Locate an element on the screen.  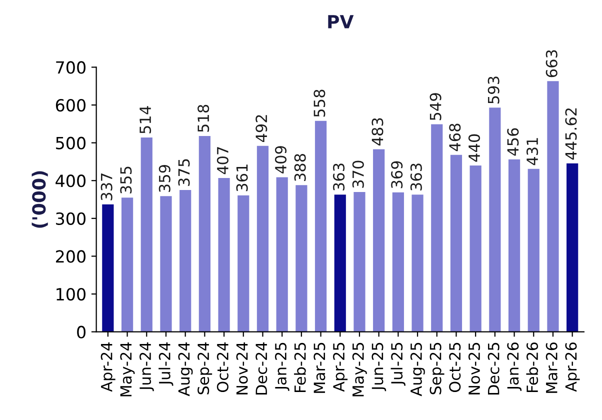
data-label: 445.62 is located at coordinates (571, 134).